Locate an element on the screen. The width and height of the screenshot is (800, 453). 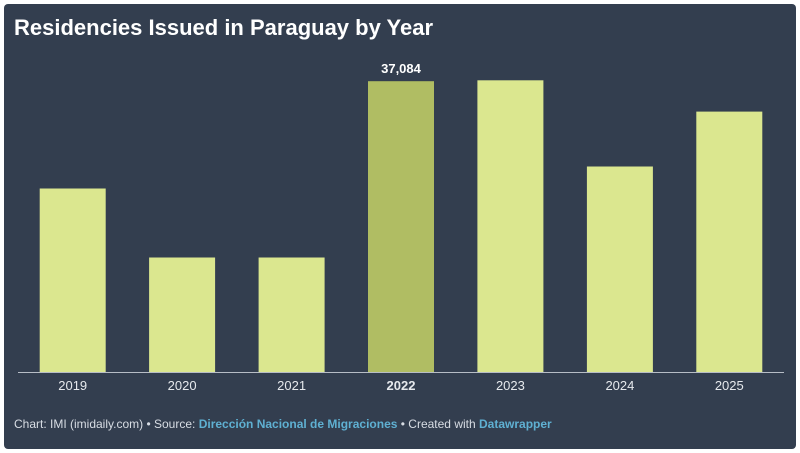
bar-2025 is located at coordinates (729, 241).